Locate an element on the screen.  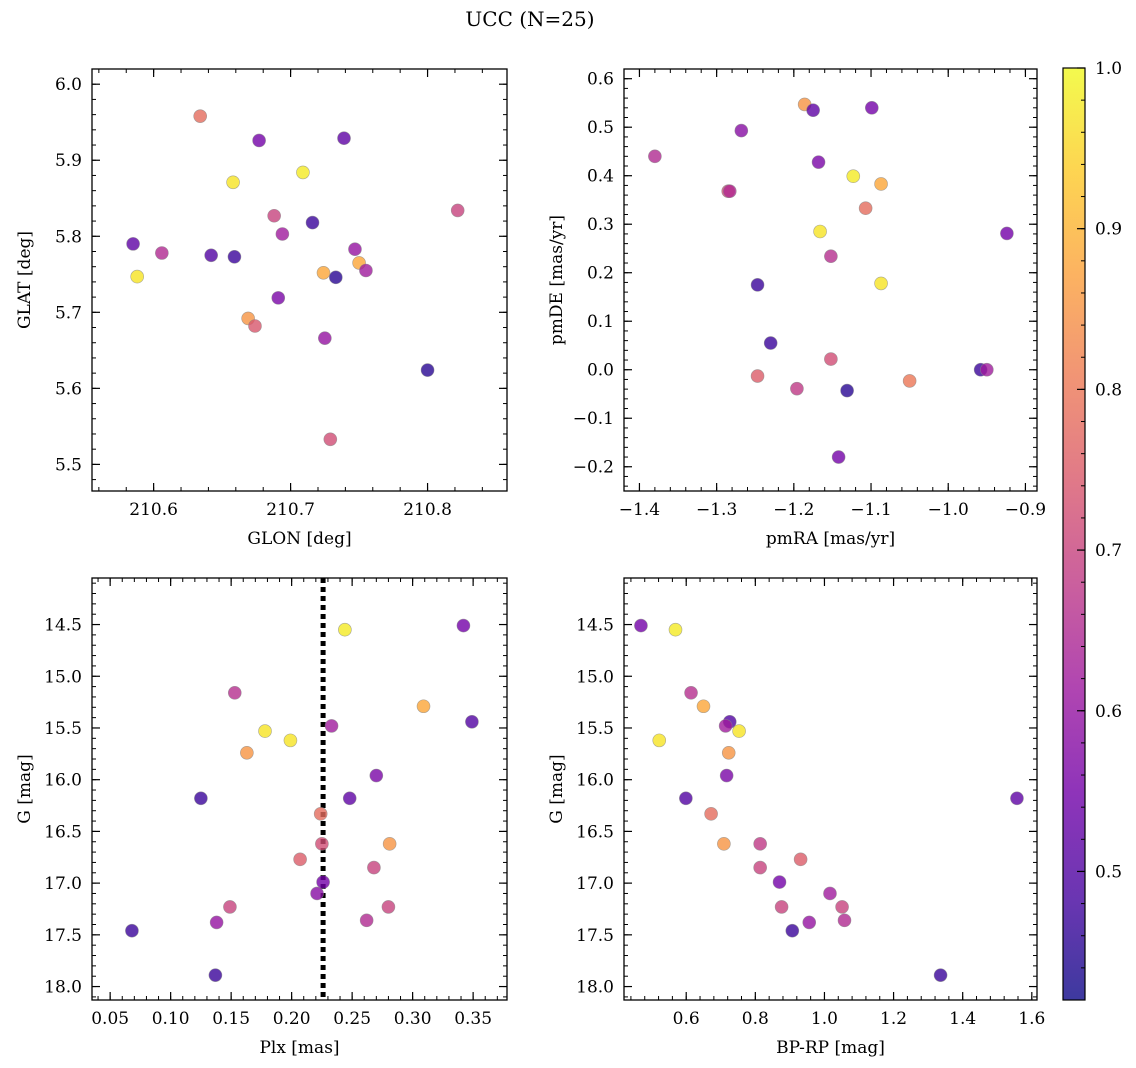
x-tick-label: 0.6 is located at coordinates (686, 1019).